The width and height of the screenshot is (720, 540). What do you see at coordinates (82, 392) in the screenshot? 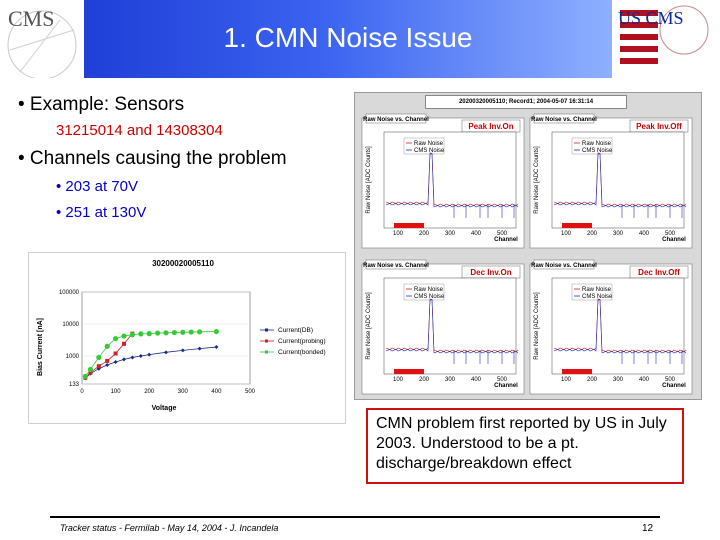
I see `iv-xtick: 0` at bounding box center [82, 392].